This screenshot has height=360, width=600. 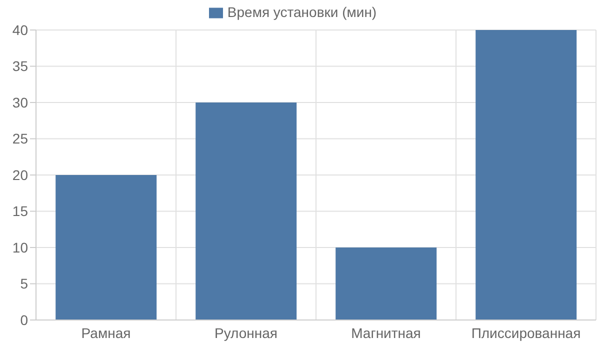 I want to click on y-tick-label: 25, so click(x=20, y=138).